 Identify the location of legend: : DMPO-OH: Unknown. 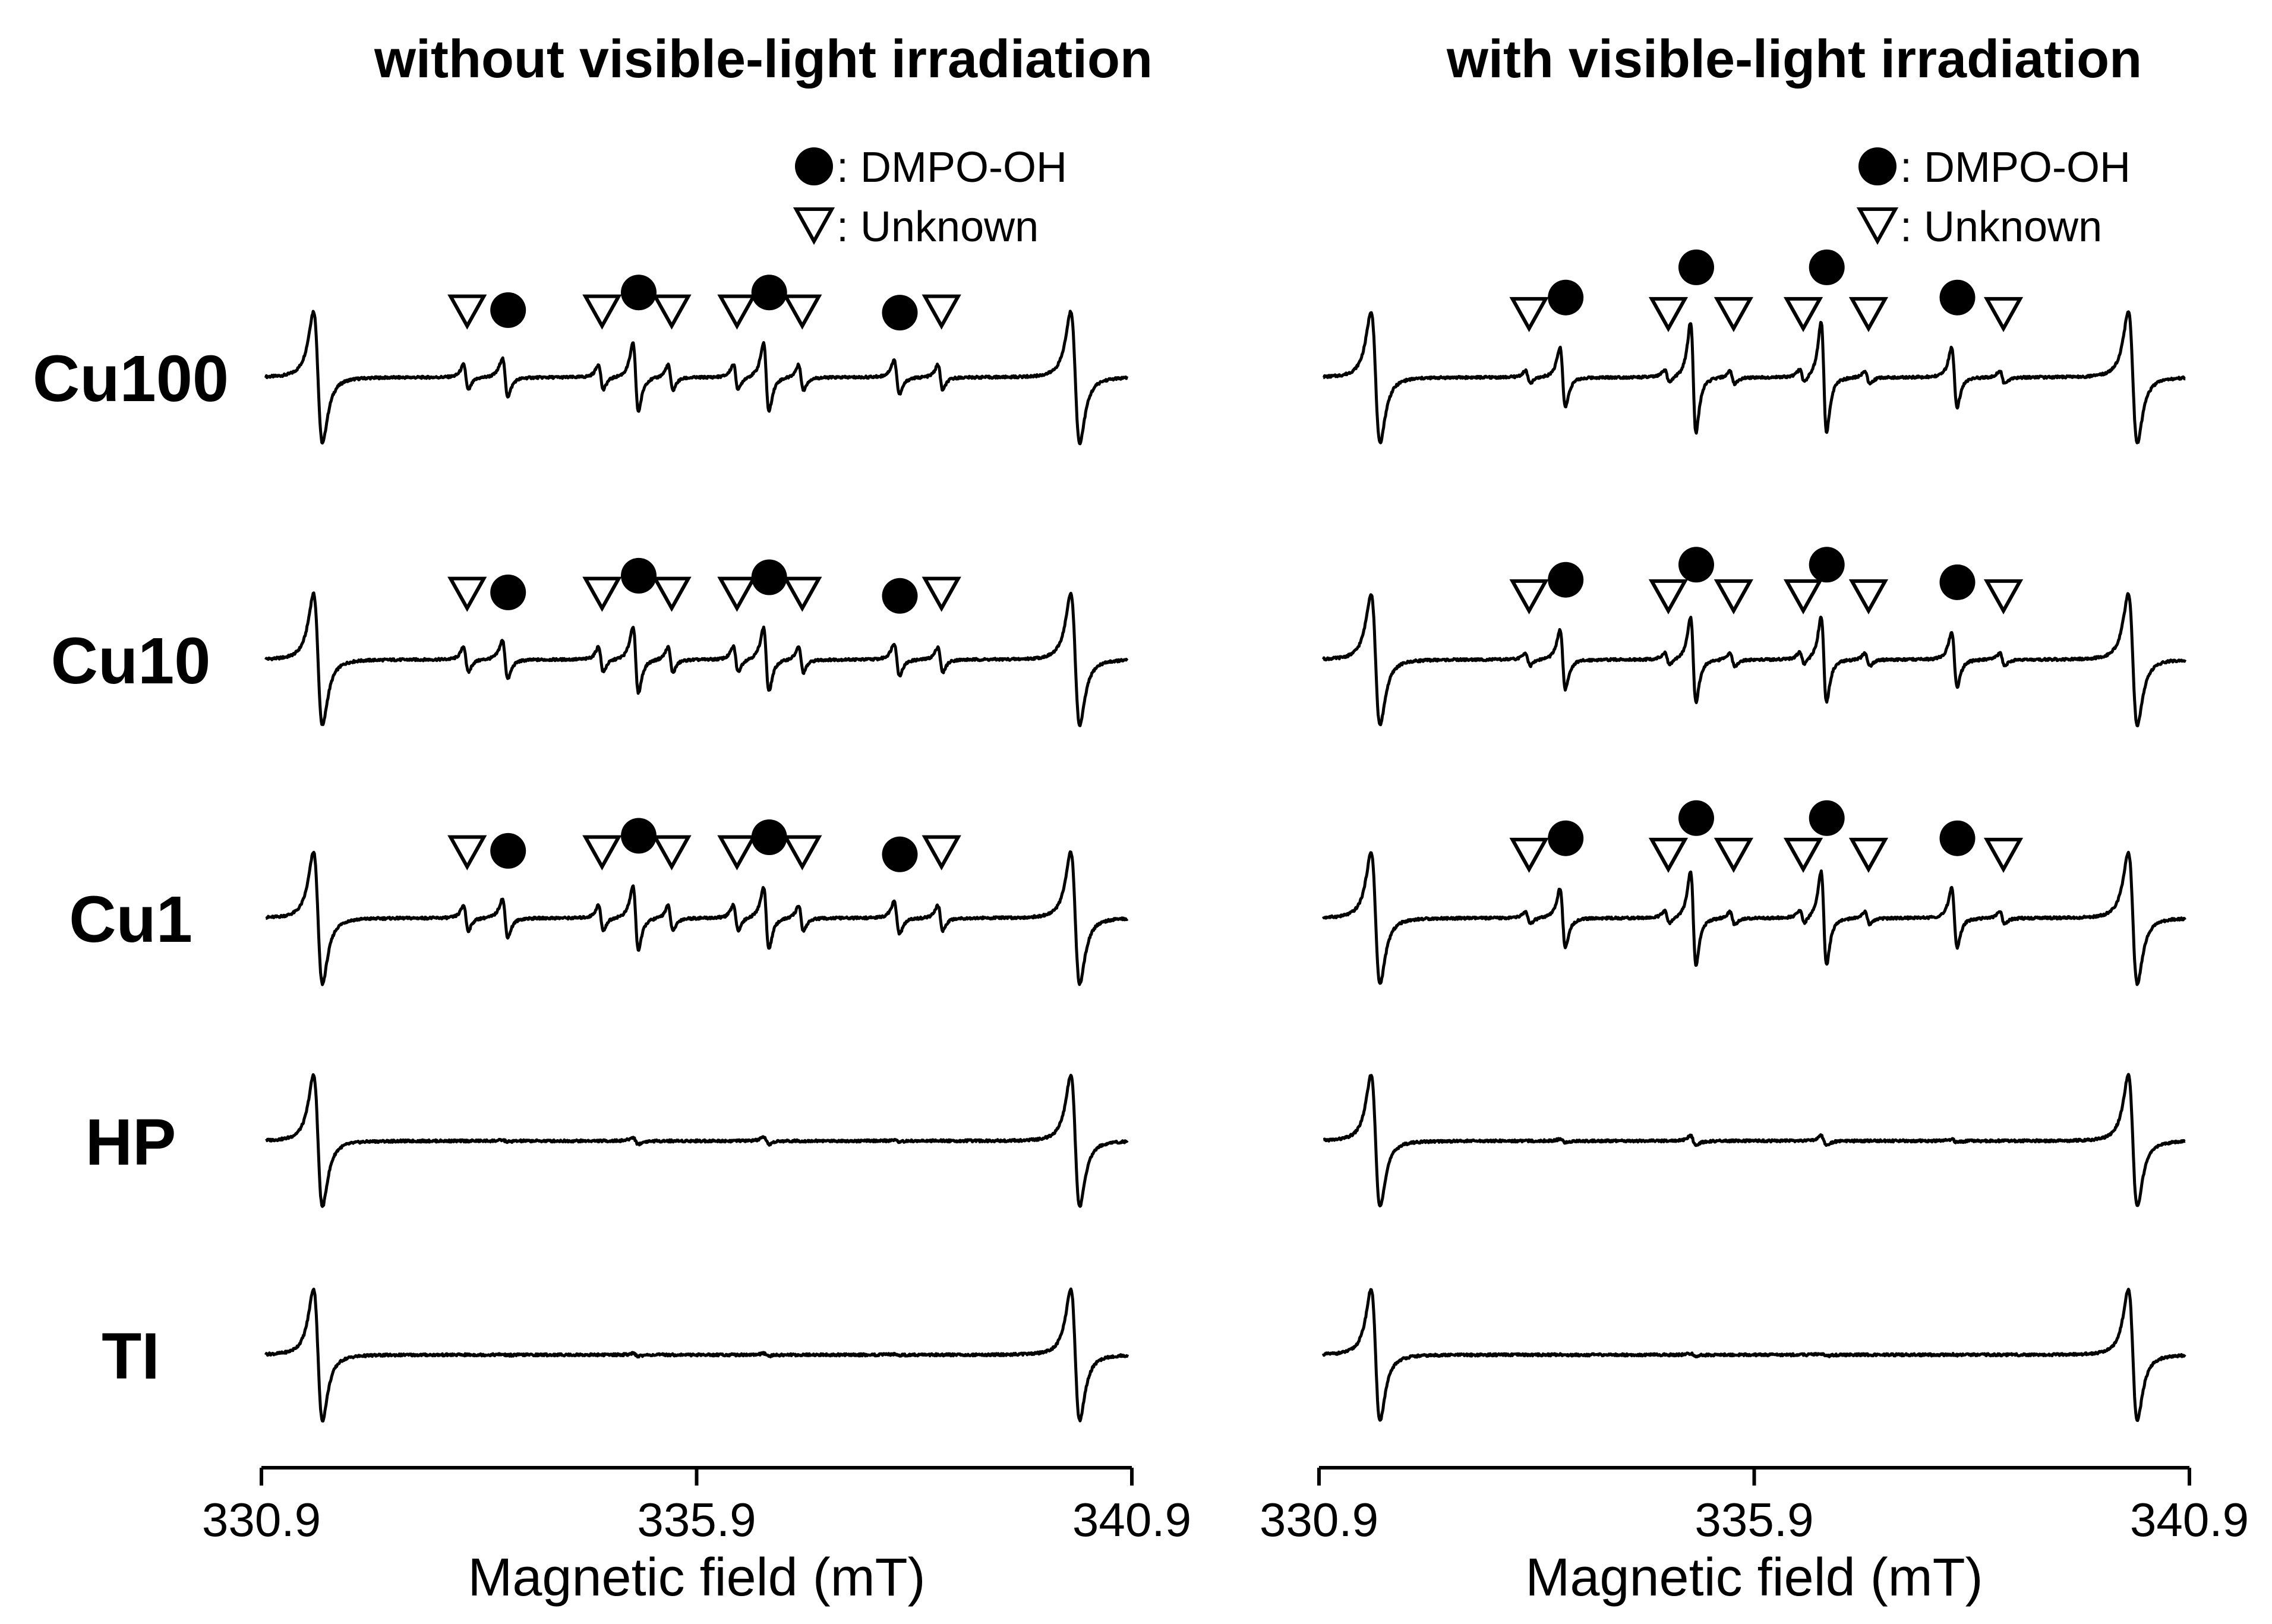
(930, 197).